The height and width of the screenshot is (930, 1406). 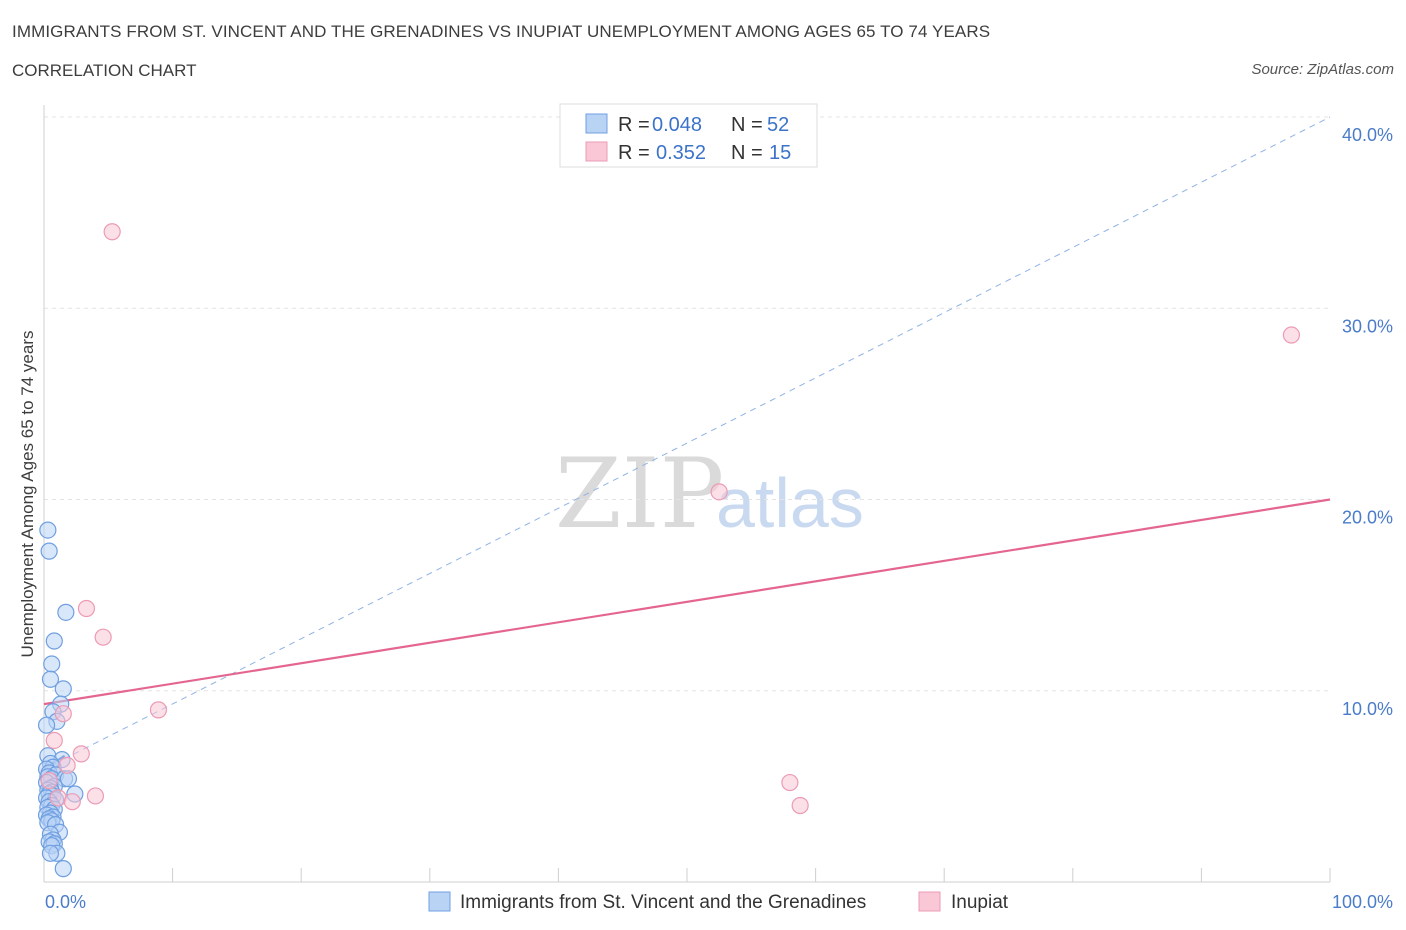 What do you see at coordinates (1367, 518) in the screenshot?
I see `y-tick-label-20: 20.0%` at bounding box center [1367, 518].